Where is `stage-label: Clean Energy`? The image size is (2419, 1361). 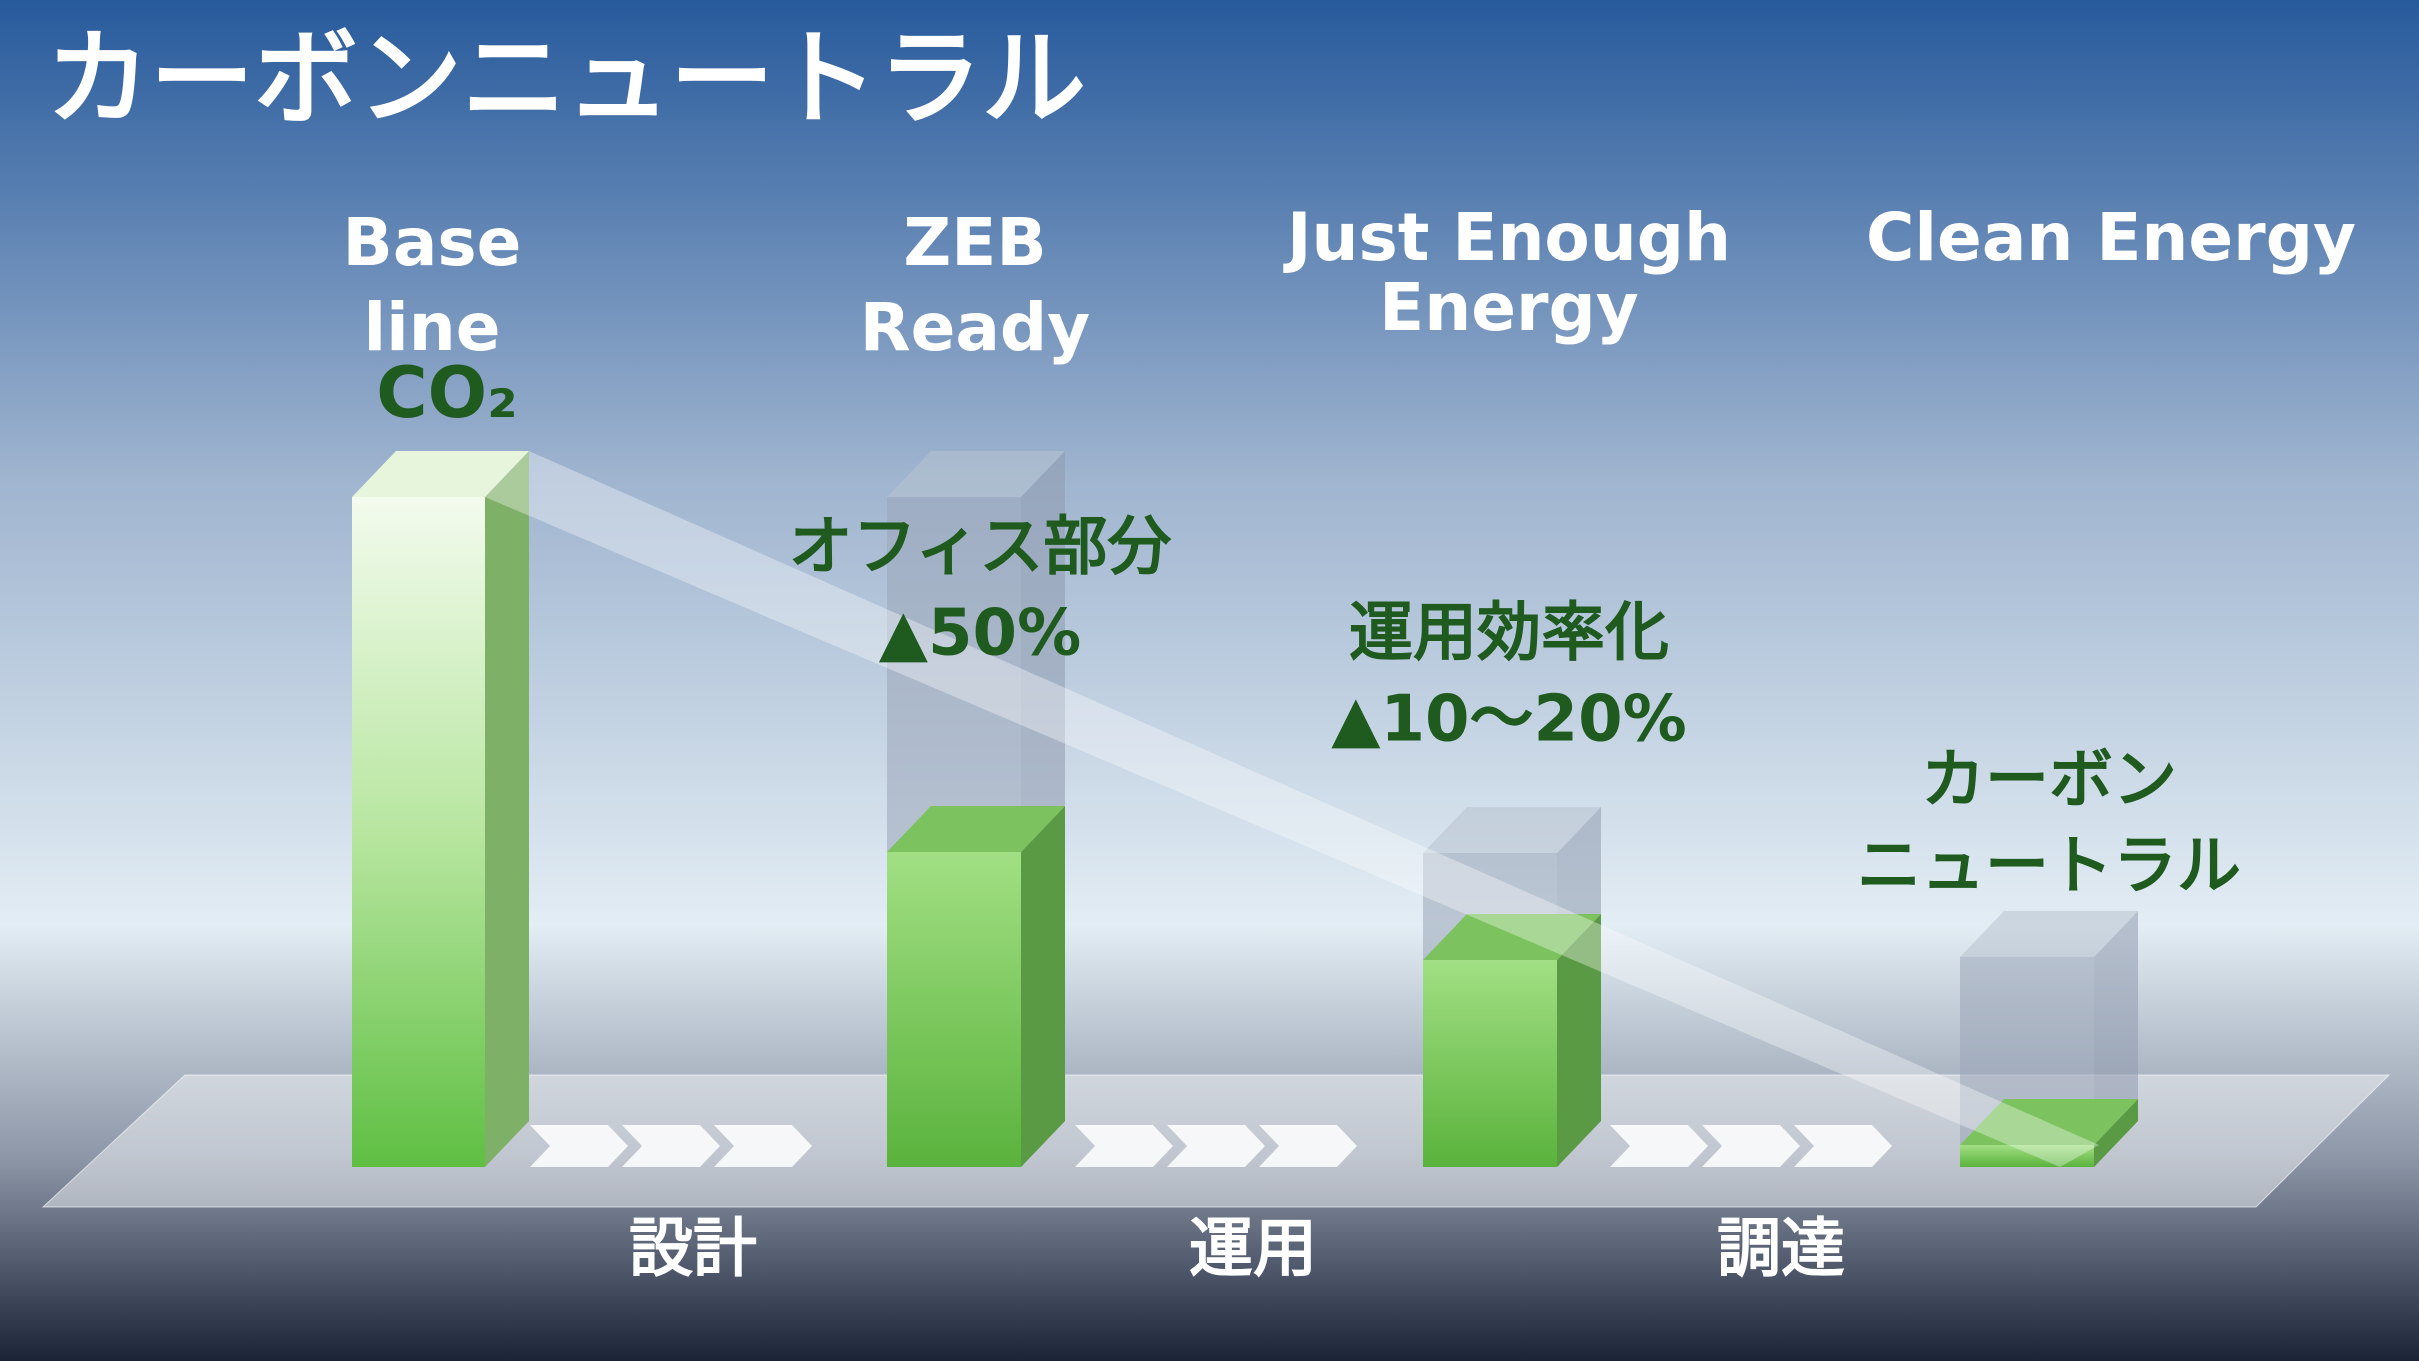
stage-label: Clean Energy is located at coordinates (2111, 237).